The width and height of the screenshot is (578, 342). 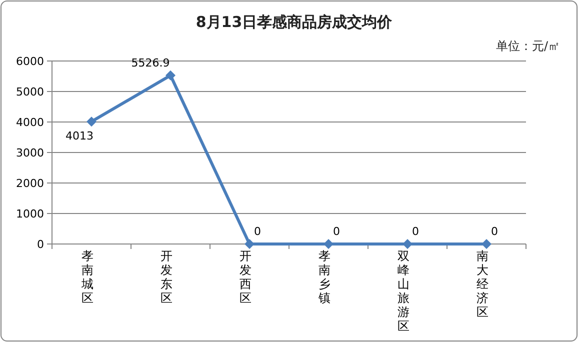 What do you see at coordinates (40, 244) in the screenshot?
I see `y-tick-label: 0` at bounding box center [40, 244].